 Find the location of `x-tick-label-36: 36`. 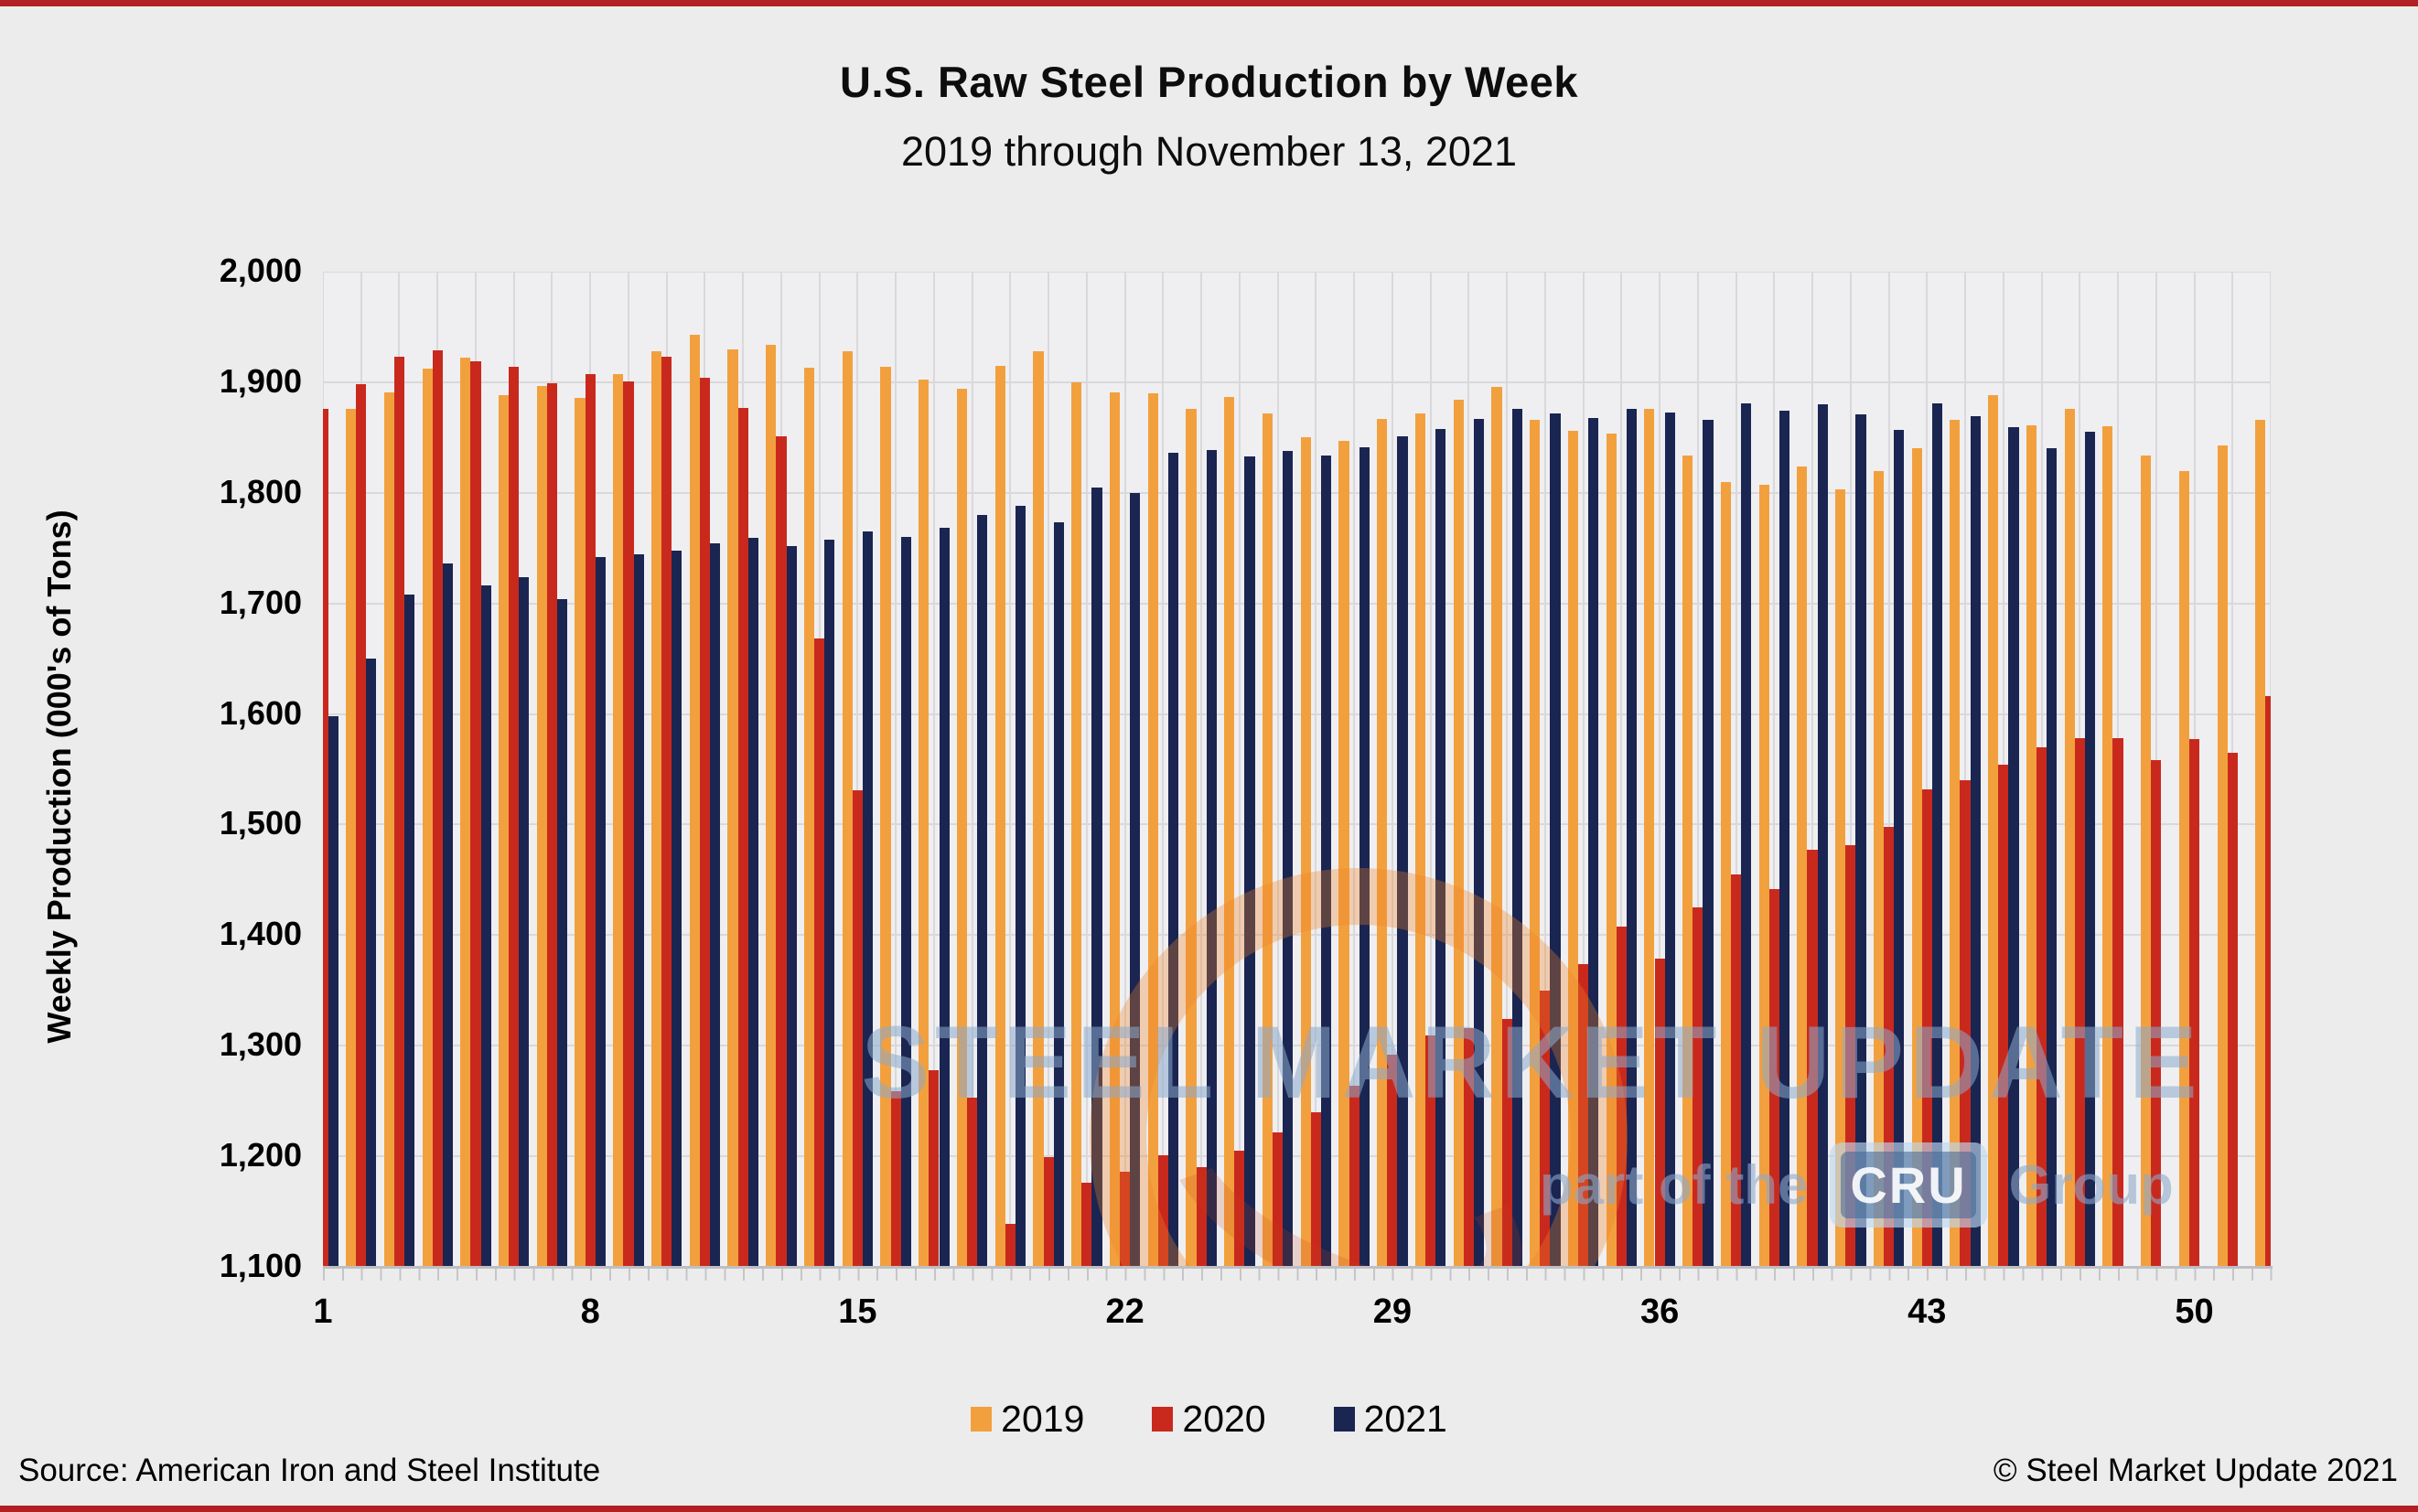

x-tick-label-36: 36 is located at coordinates (1659, 1311).